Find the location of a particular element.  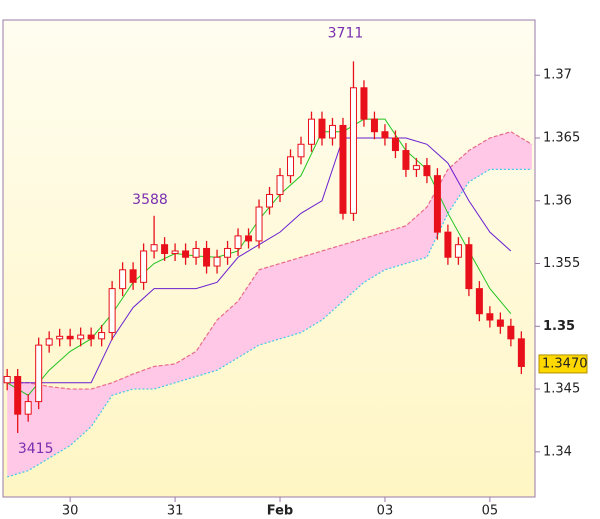

y-tick-label: 1.34 is located at coordinates (557, 451).